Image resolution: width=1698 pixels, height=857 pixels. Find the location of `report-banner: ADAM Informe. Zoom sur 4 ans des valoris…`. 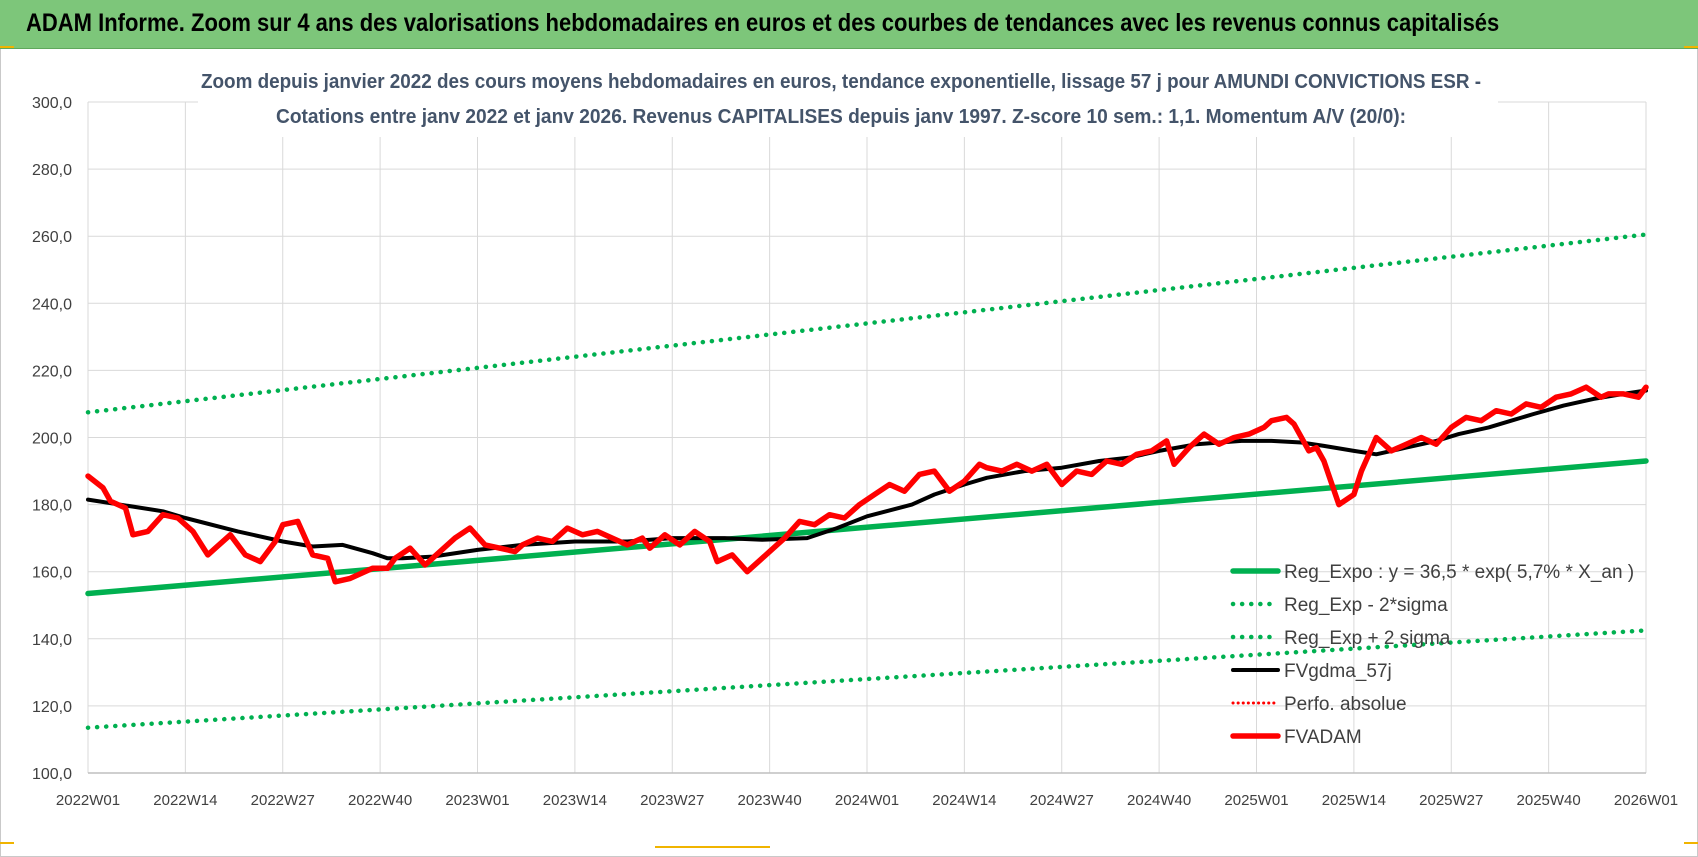

report-banner: ADAM Informe. Zoom sur 4 ans des valoris… is located at coordinates (849, 24).